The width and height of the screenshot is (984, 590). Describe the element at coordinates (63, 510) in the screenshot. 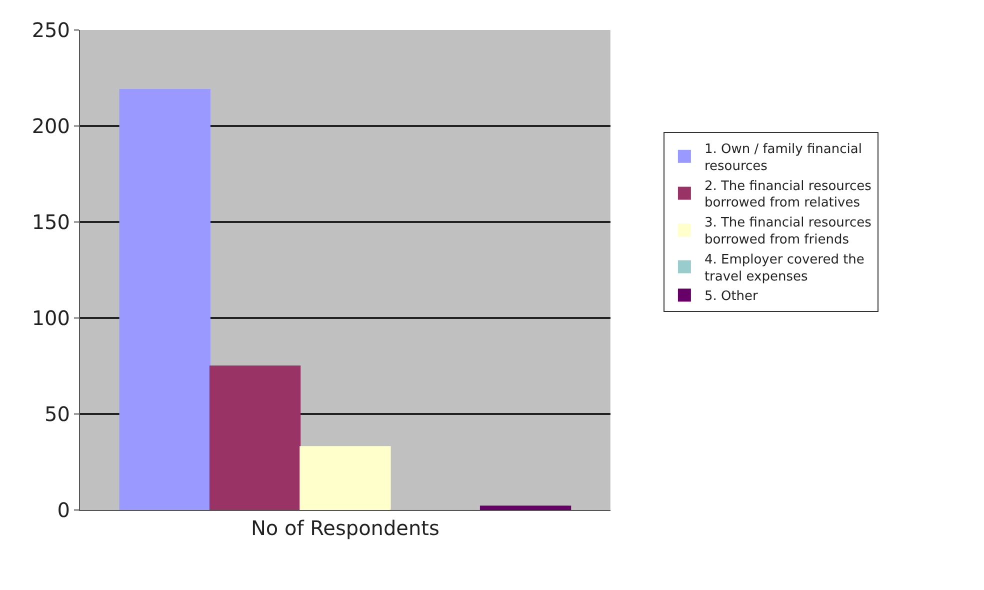

I see `y-tick-label: 0` at that location.